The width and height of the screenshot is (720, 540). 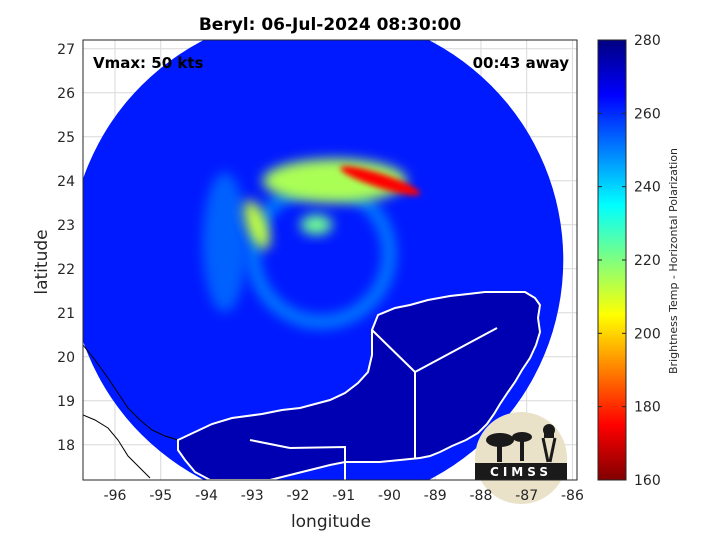 I want to click on y-tick-labels: 18 19 20 21 22 23 24 25 26 27, so click(x=66, y=248).